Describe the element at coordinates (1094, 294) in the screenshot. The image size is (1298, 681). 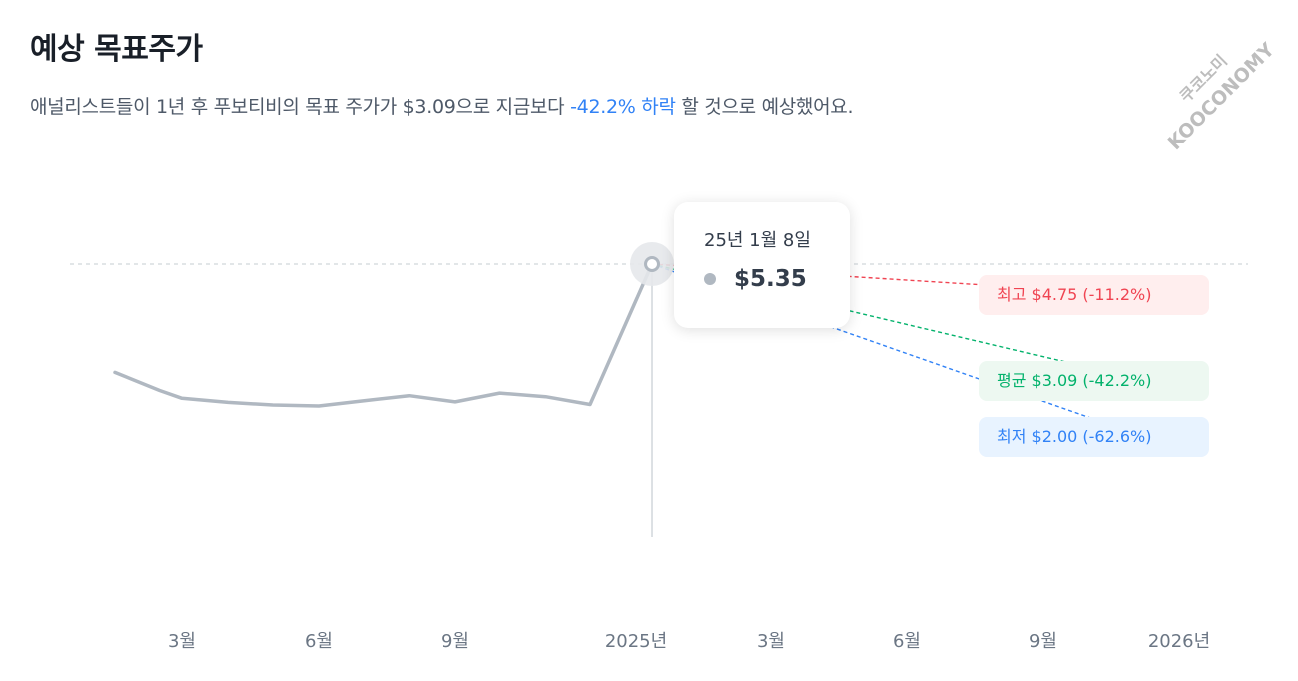
I see `projection-label-high: 최고 $4.75 (-11.2%)` at that location.